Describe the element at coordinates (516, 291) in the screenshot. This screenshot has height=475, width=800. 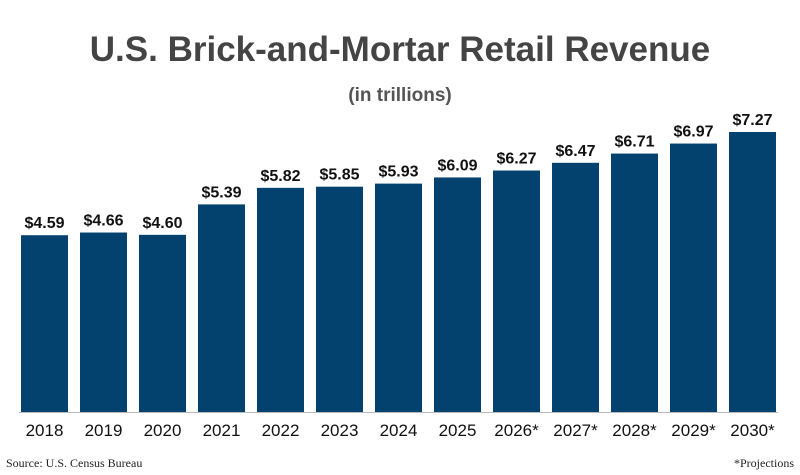
I see `bar-2026` at that location.